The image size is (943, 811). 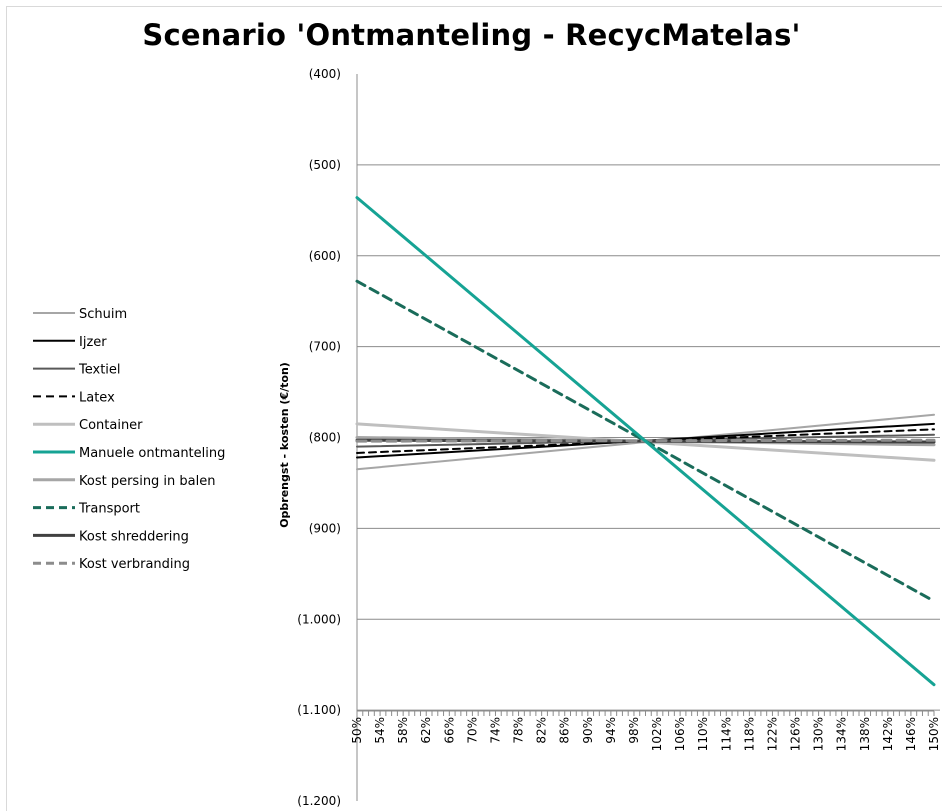 What do you see at coordinates (325, 347) in the screenshot?
I see `y-tick-label: (700)` at bounding box center [325, 347].